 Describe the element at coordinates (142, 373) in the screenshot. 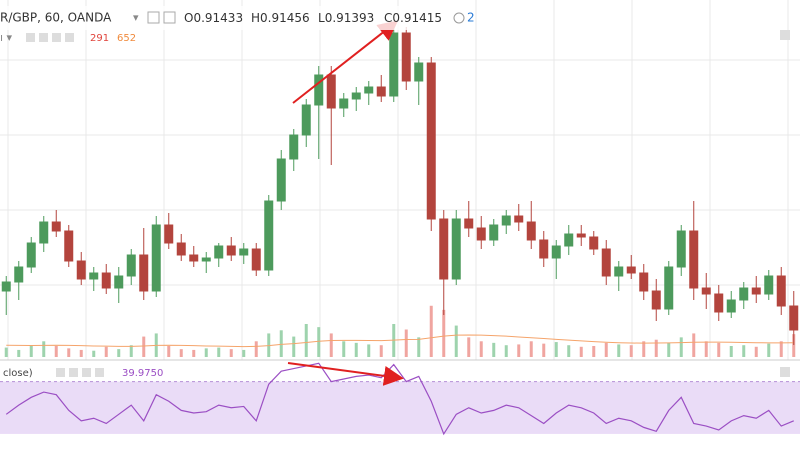

I see `rsi-value: 39.9750` at that location.